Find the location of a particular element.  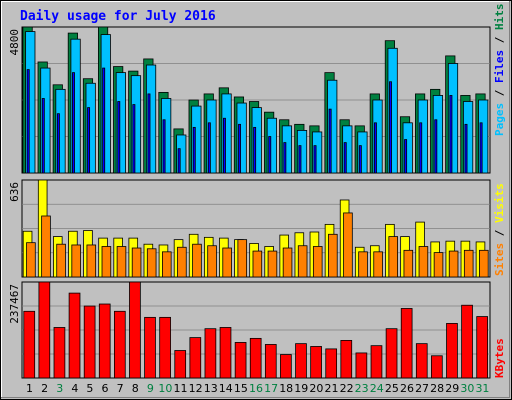

legend-visits: Visits is located at coordinates (499, 203).